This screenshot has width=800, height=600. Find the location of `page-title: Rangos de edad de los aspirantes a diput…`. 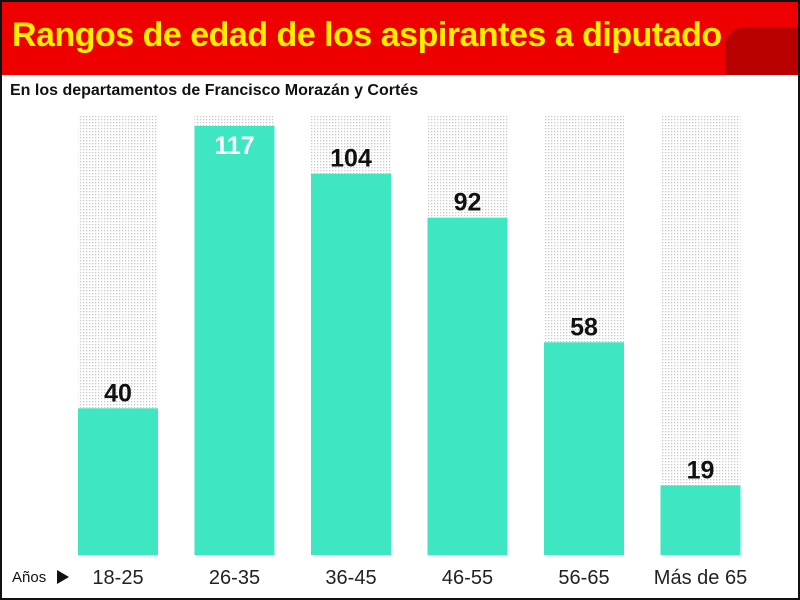

page-title: Rangos de edad de los aspirantes a diput… is located at coordinates (367, 35).